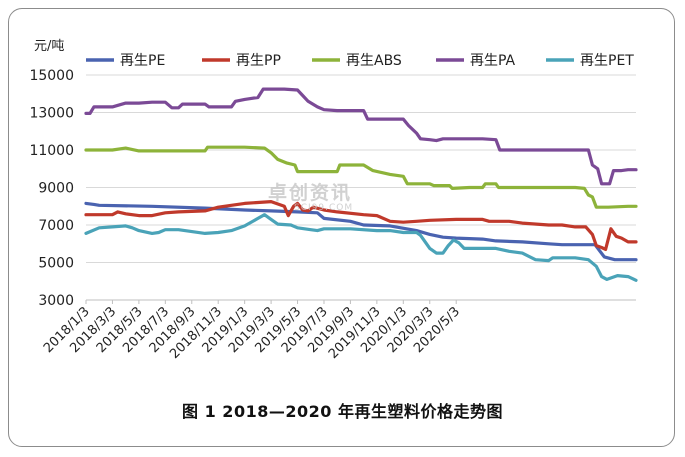  What do you see at coordinates (607, 61) in the screenshot?
I see `legend-label: 再生PET` at bounding box center [607, 61].